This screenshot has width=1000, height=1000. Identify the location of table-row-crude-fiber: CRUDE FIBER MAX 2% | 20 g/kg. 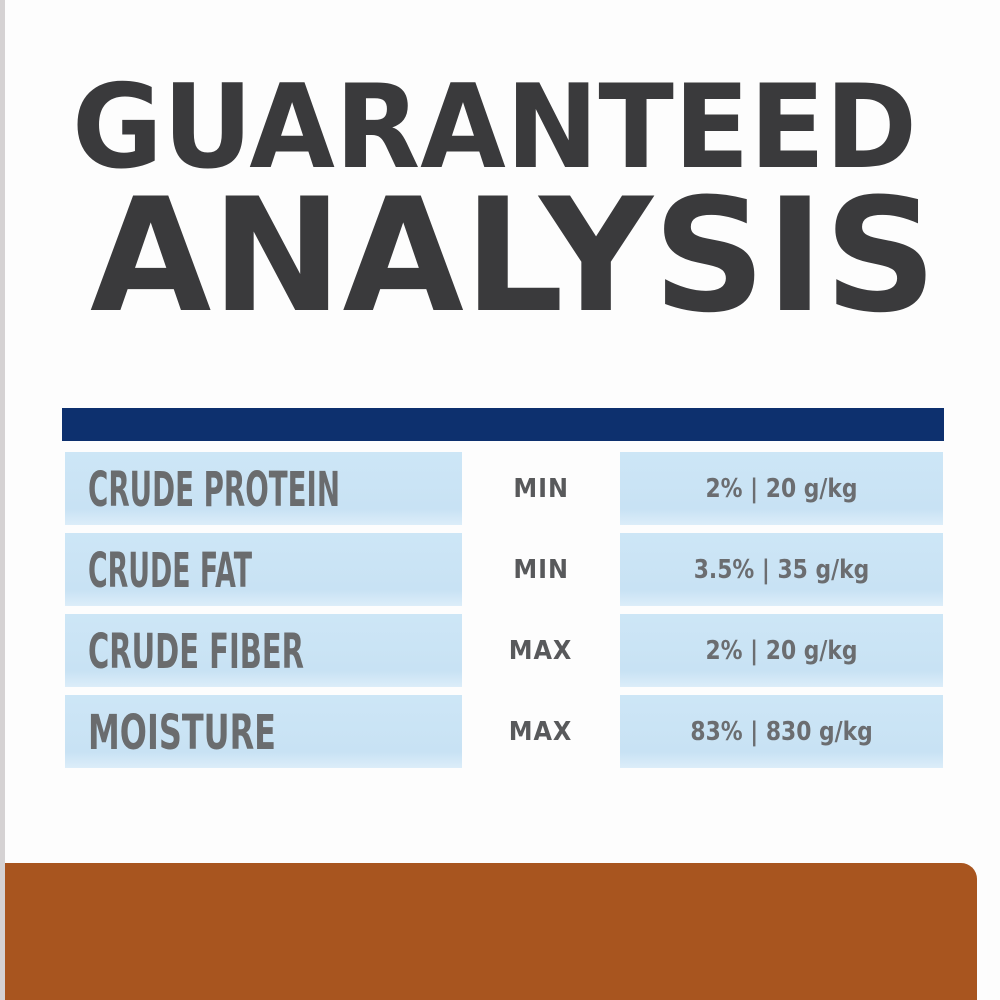
(504, 650).